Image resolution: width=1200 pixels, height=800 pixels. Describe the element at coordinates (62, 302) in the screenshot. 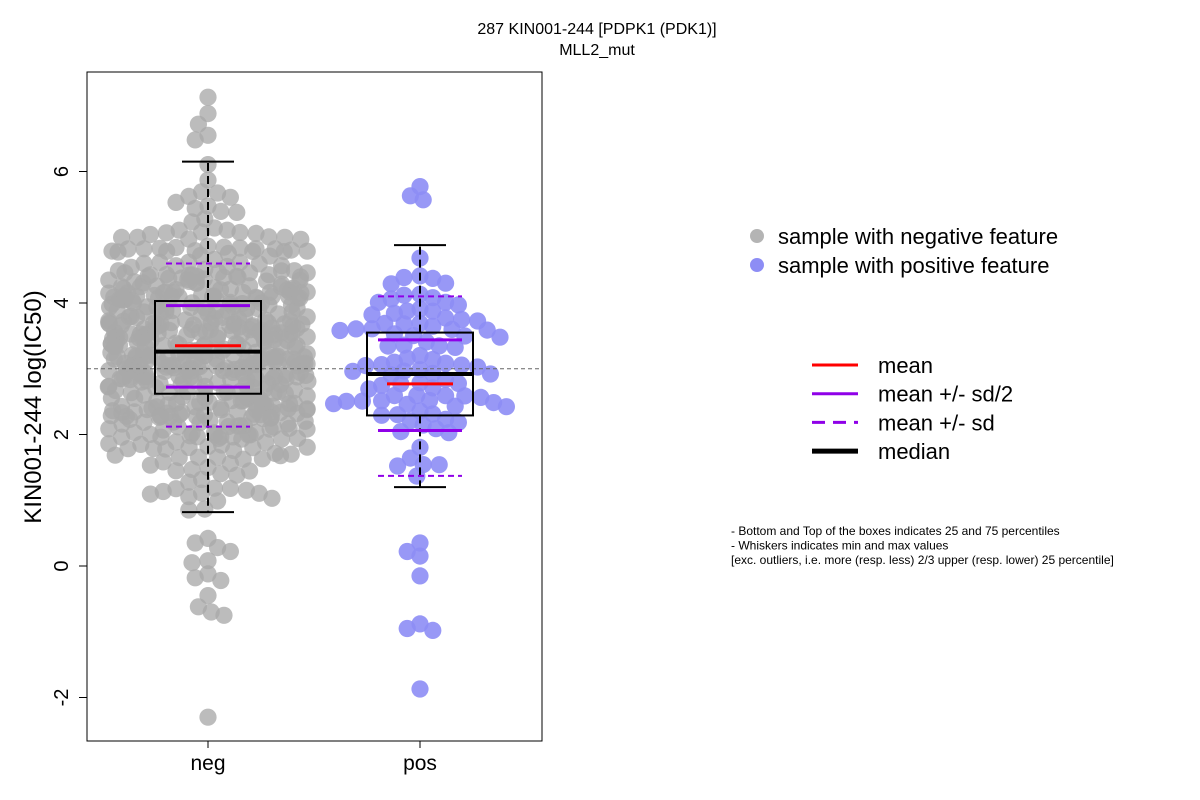

I see `y-tick-label: 4` at that location.